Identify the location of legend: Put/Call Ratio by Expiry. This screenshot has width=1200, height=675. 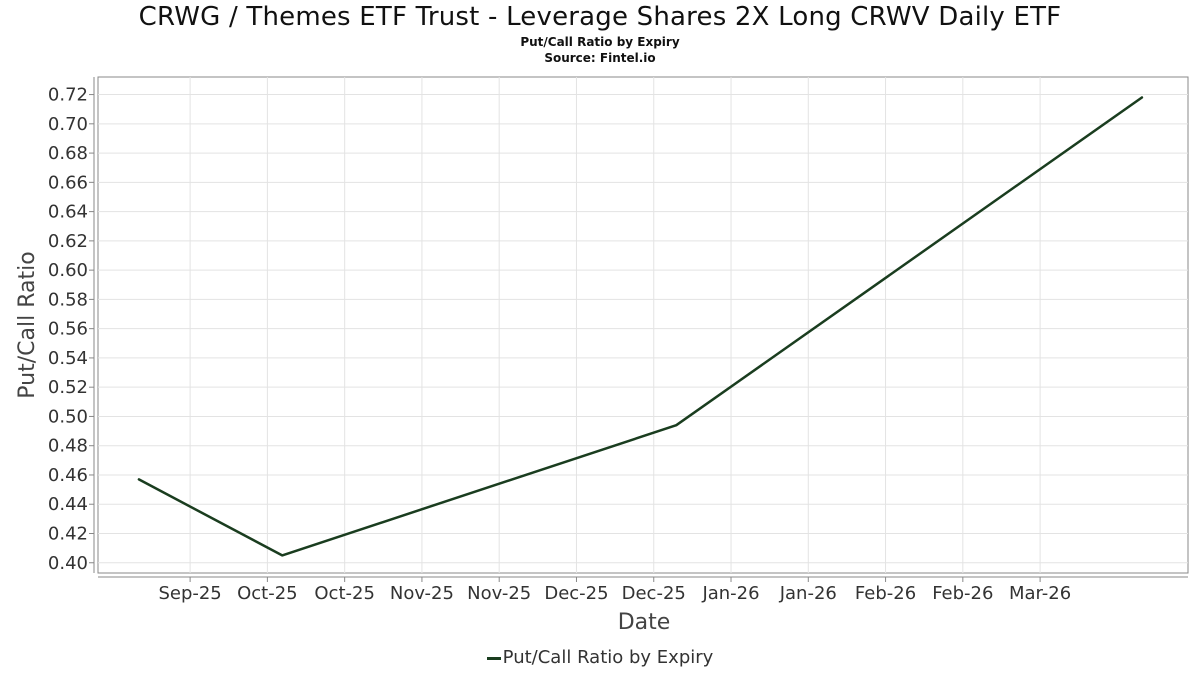
(600, 657).